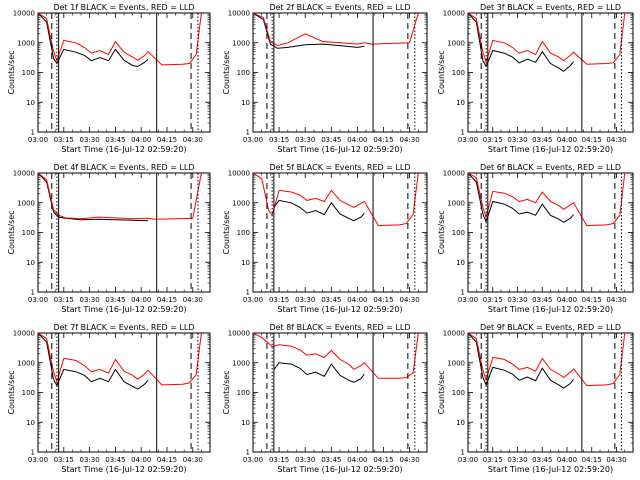 This screenshot has width=640, height=480. Describe the element at coordinates (123, 167) in the screenshot. I see `panel-title: Det 4f BLACK = Events, RED = LLD` at that location.